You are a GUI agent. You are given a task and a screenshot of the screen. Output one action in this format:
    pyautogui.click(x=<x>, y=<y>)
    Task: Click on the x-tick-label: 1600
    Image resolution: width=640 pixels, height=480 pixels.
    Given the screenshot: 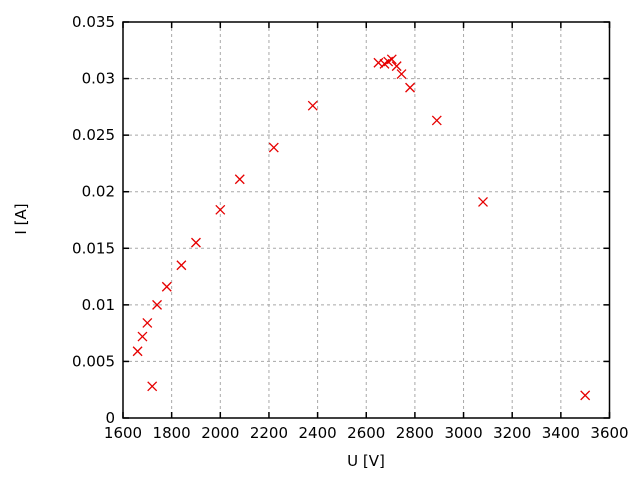 What is the action you would take?
    pyautogui.click(x=123, y=433)
    